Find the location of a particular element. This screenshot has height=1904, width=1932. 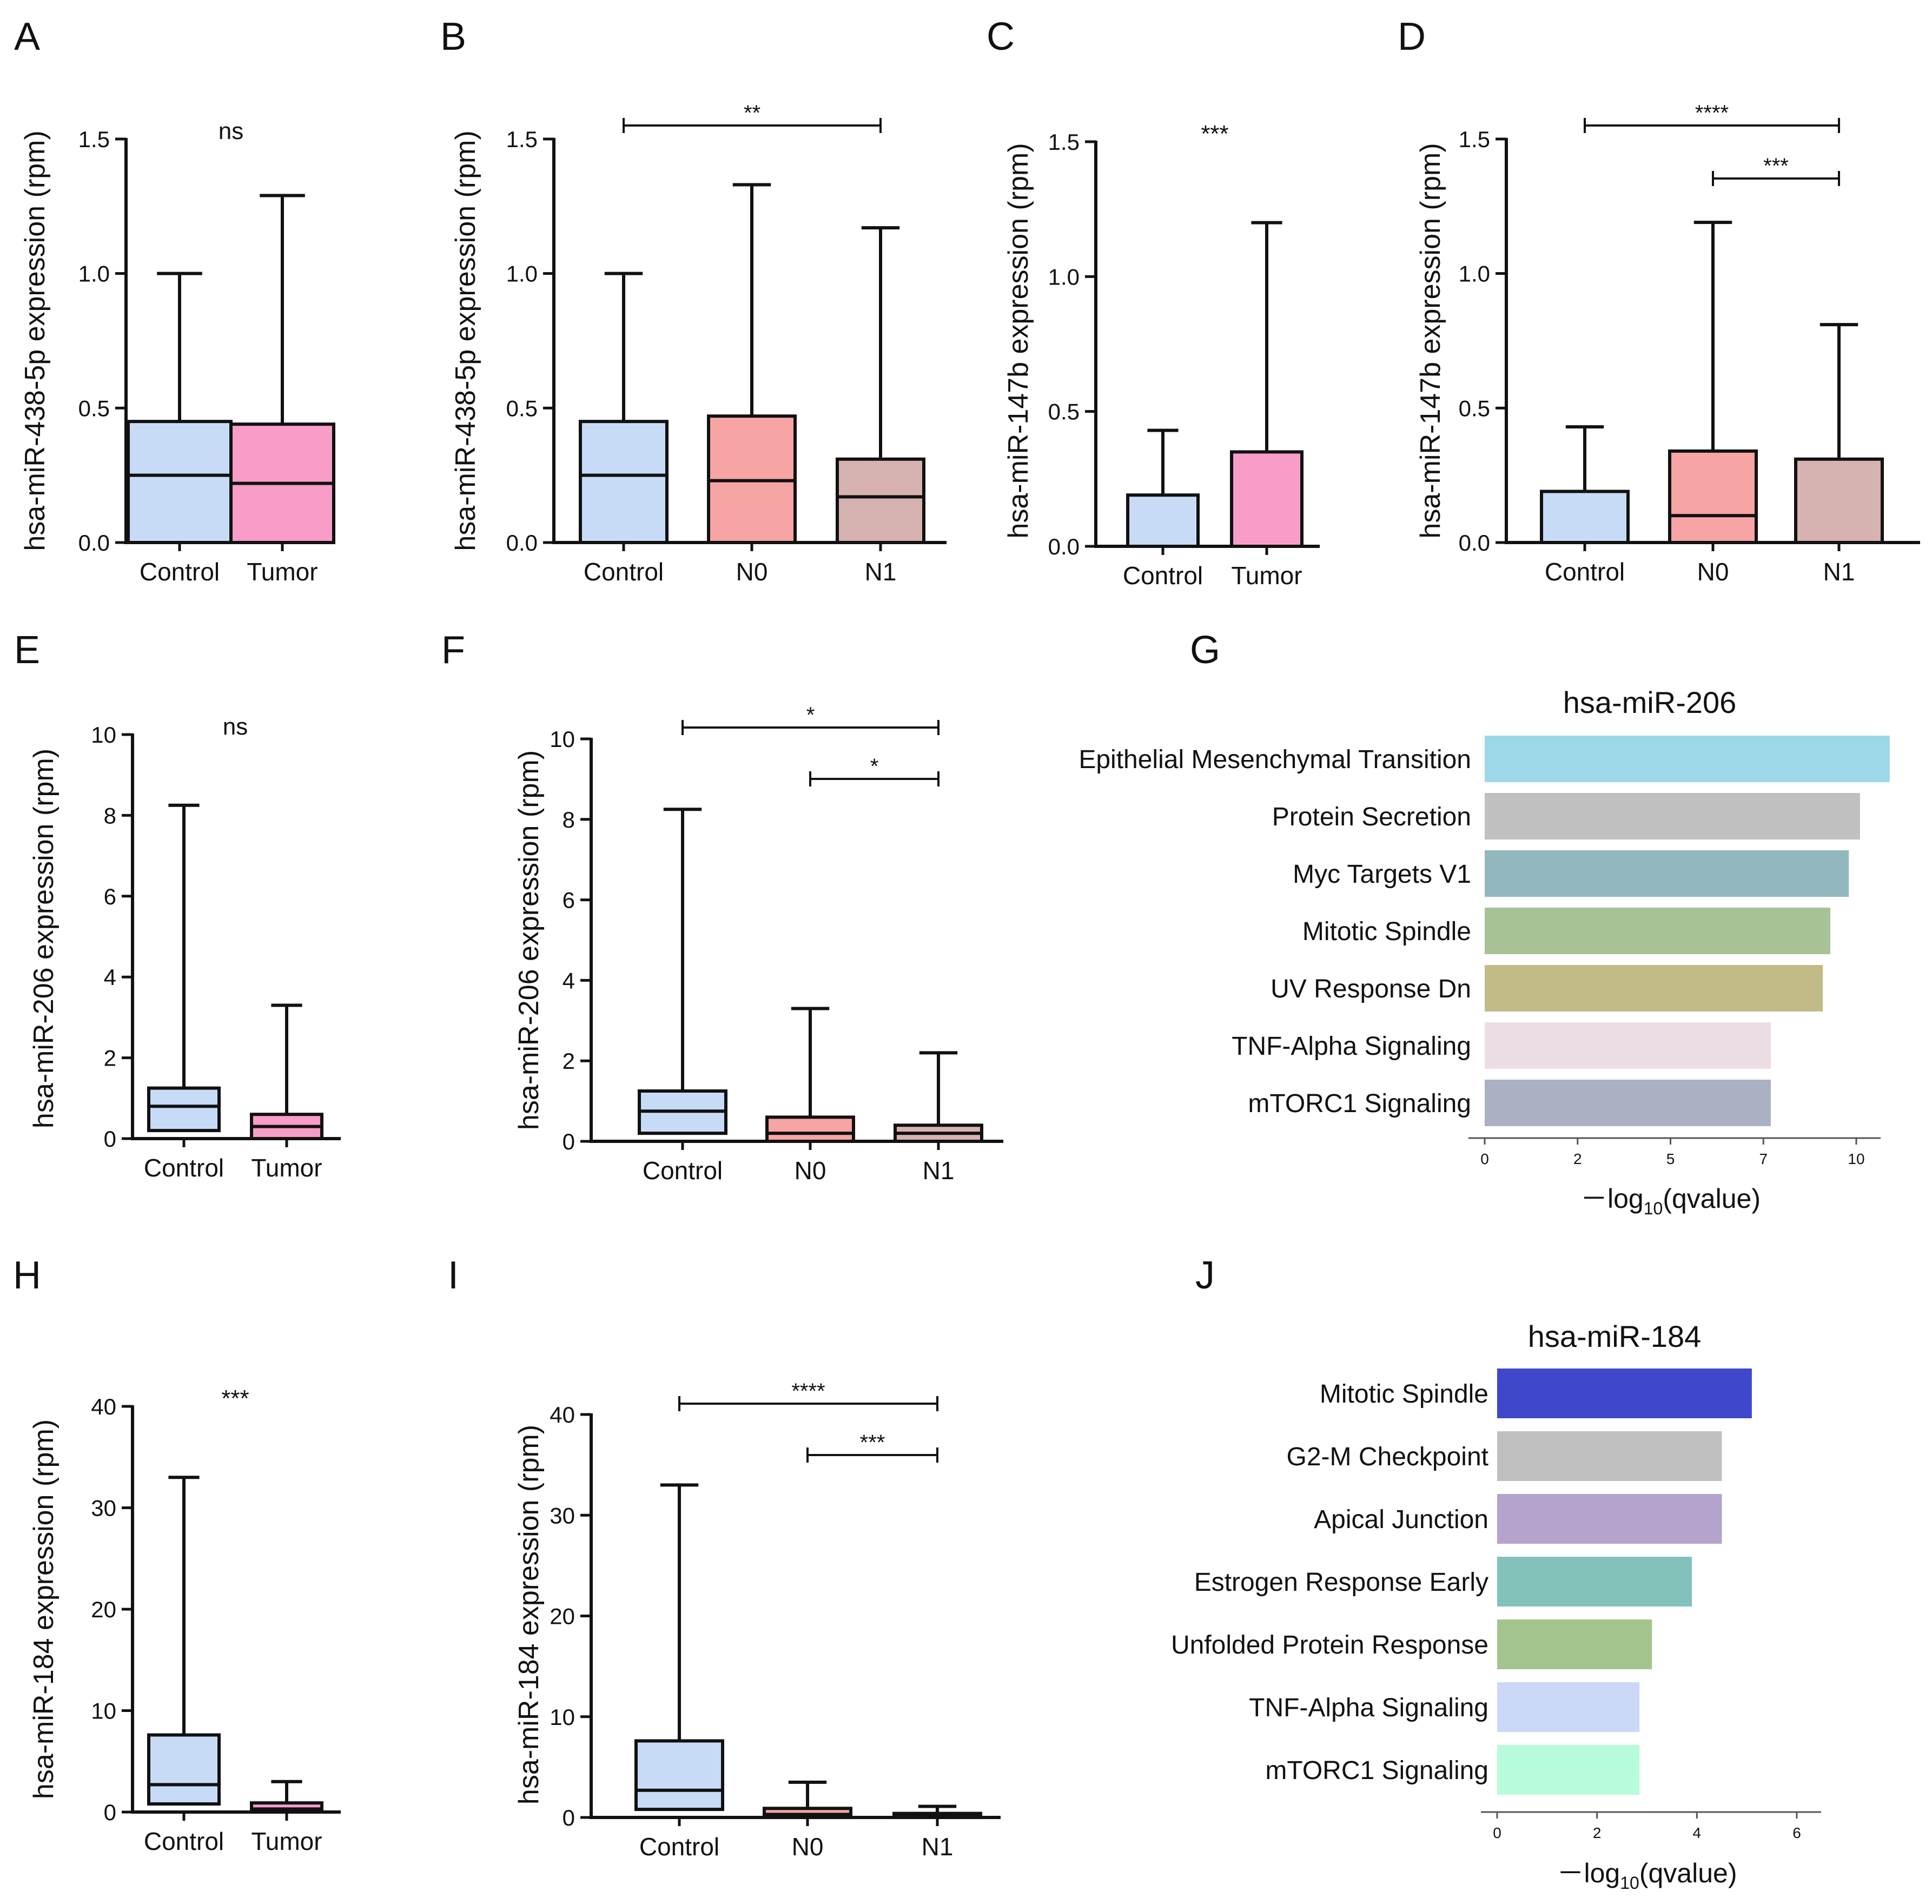

significance-label: ** is located at coordinates (752, 113).